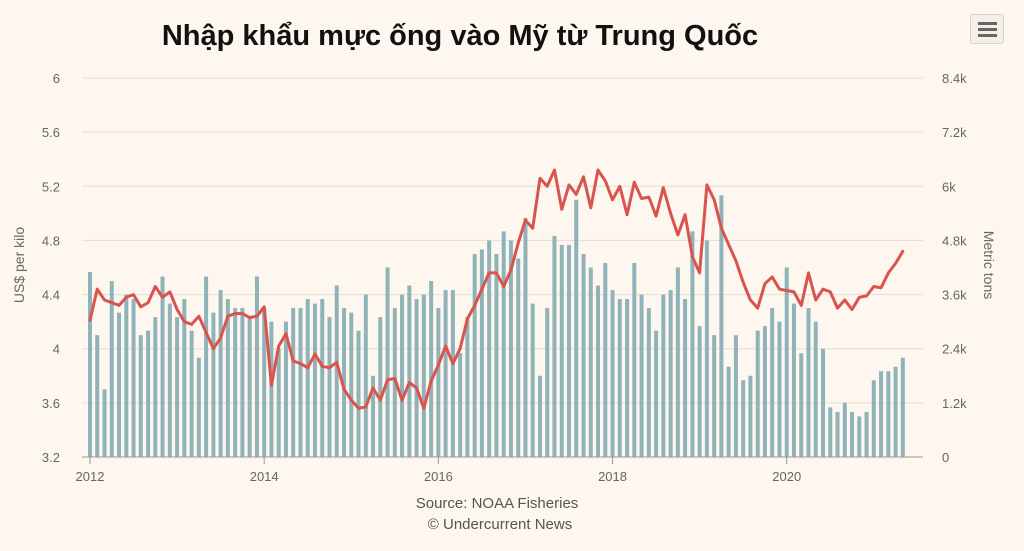  Describe the element at coordinates (945, 457) in the screenshot. I see `y-tick-label-right: 0` at that location.